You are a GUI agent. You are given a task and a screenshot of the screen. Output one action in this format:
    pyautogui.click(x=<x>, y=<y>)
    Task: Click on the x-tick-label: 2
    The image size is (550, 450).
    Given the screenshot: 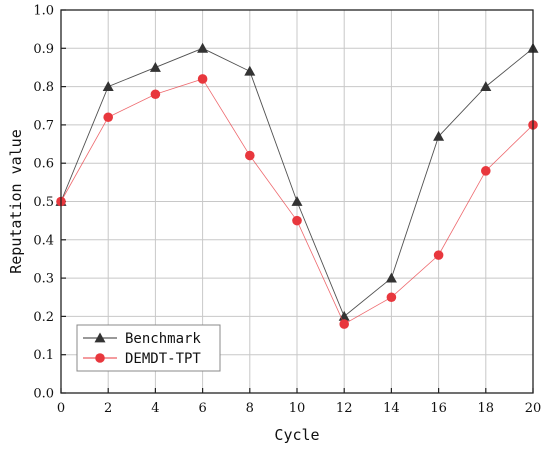 What is the action you would take?
    pyautogui.click(x=108, y=408)
    